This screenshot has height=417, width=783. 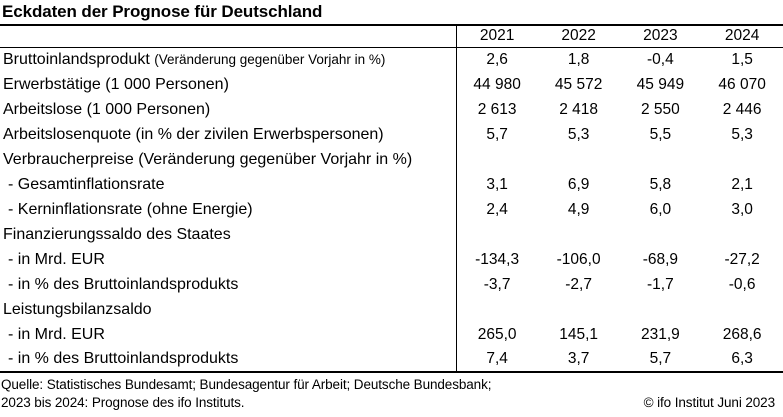 I want to click on value-cell: 2,4, so click(x=497, y=209).